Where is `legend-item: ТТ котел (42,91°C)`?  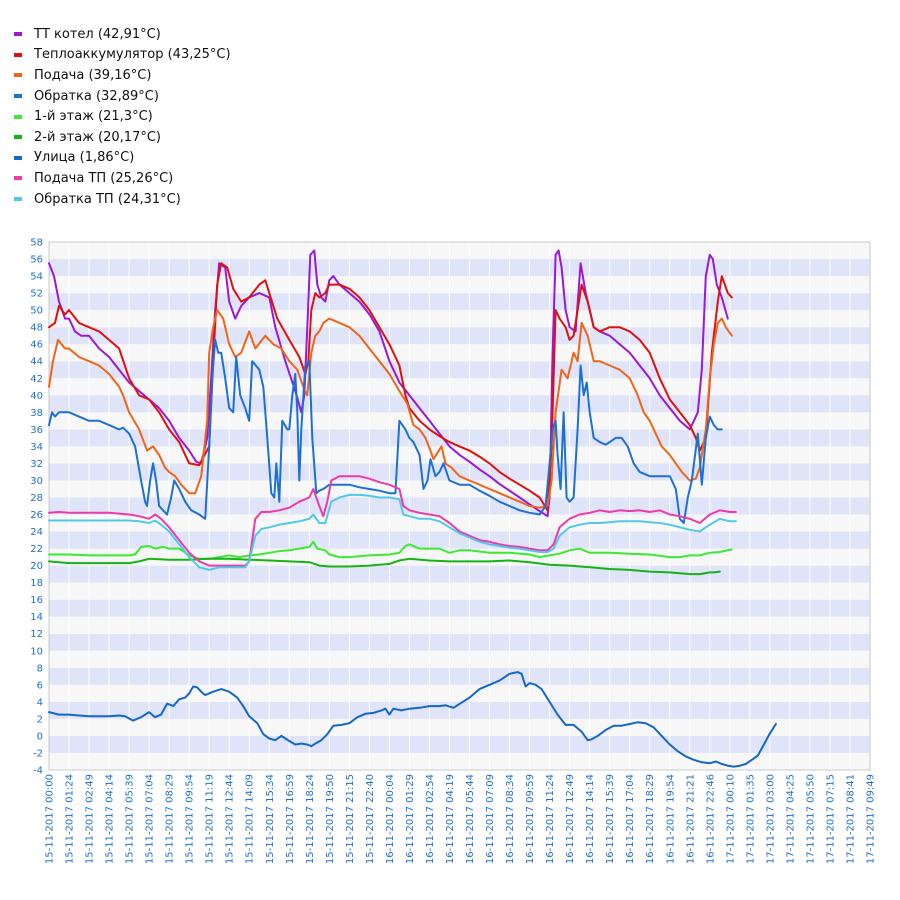 legend-item: ТТ котел (42,91°C) is located at coordinates (122, 34).